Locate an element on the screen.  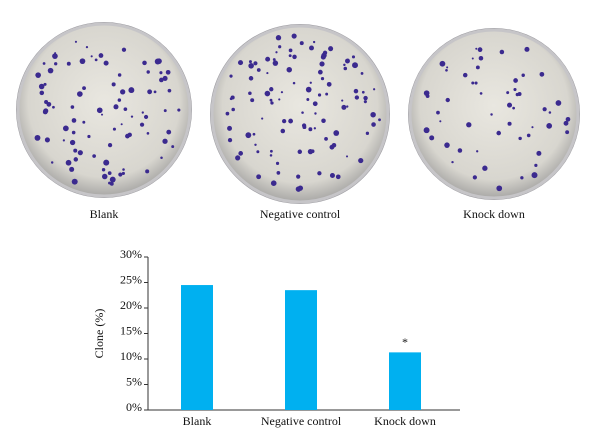
plate-label: Negative control is located at coordinates (300, 214).